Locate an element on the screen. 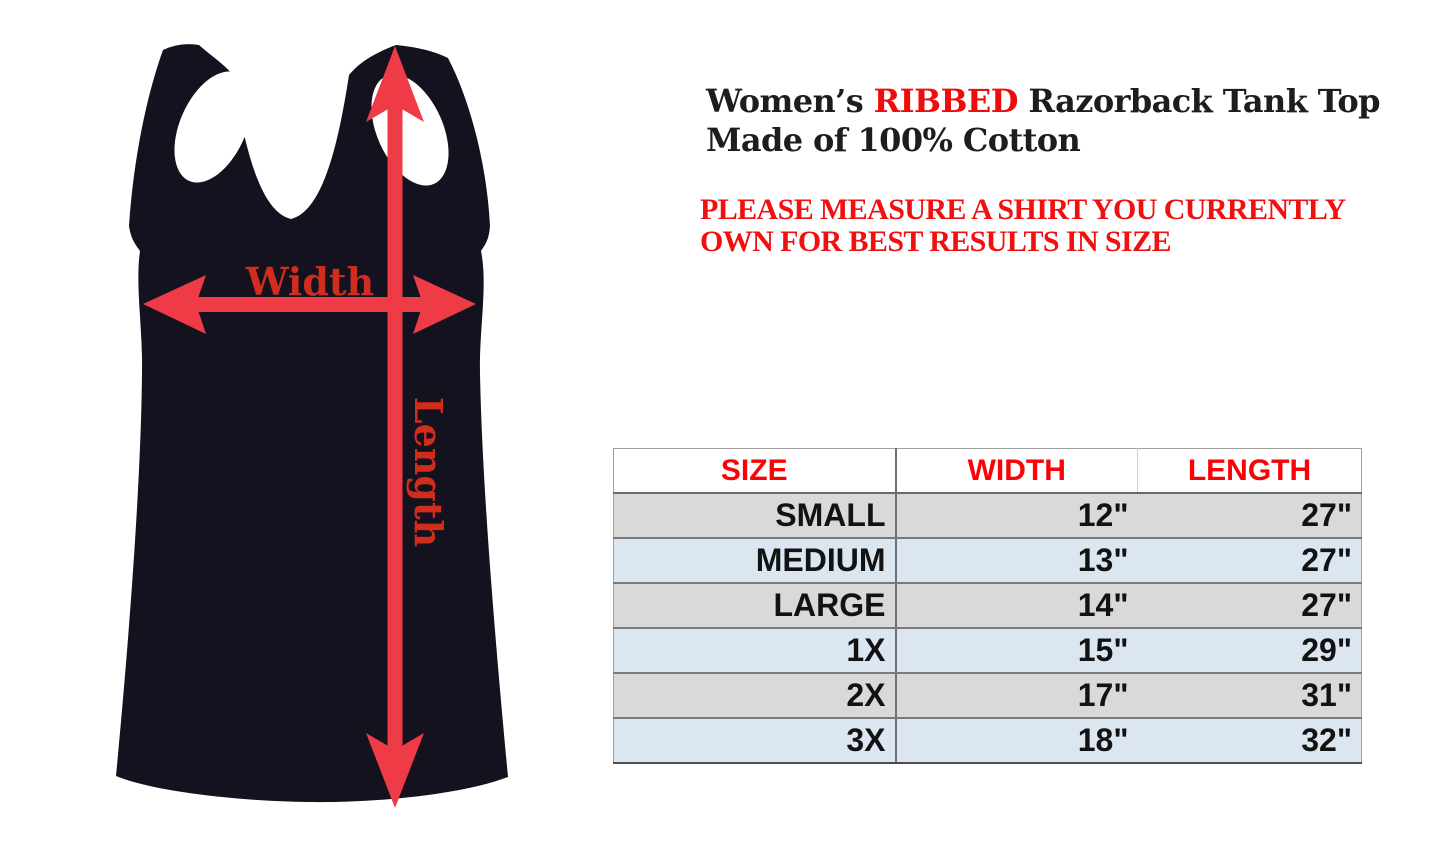 The height and width of the screenshot is (843, 1445). column-header-size: SIZE is located at coordinates (755, 471).